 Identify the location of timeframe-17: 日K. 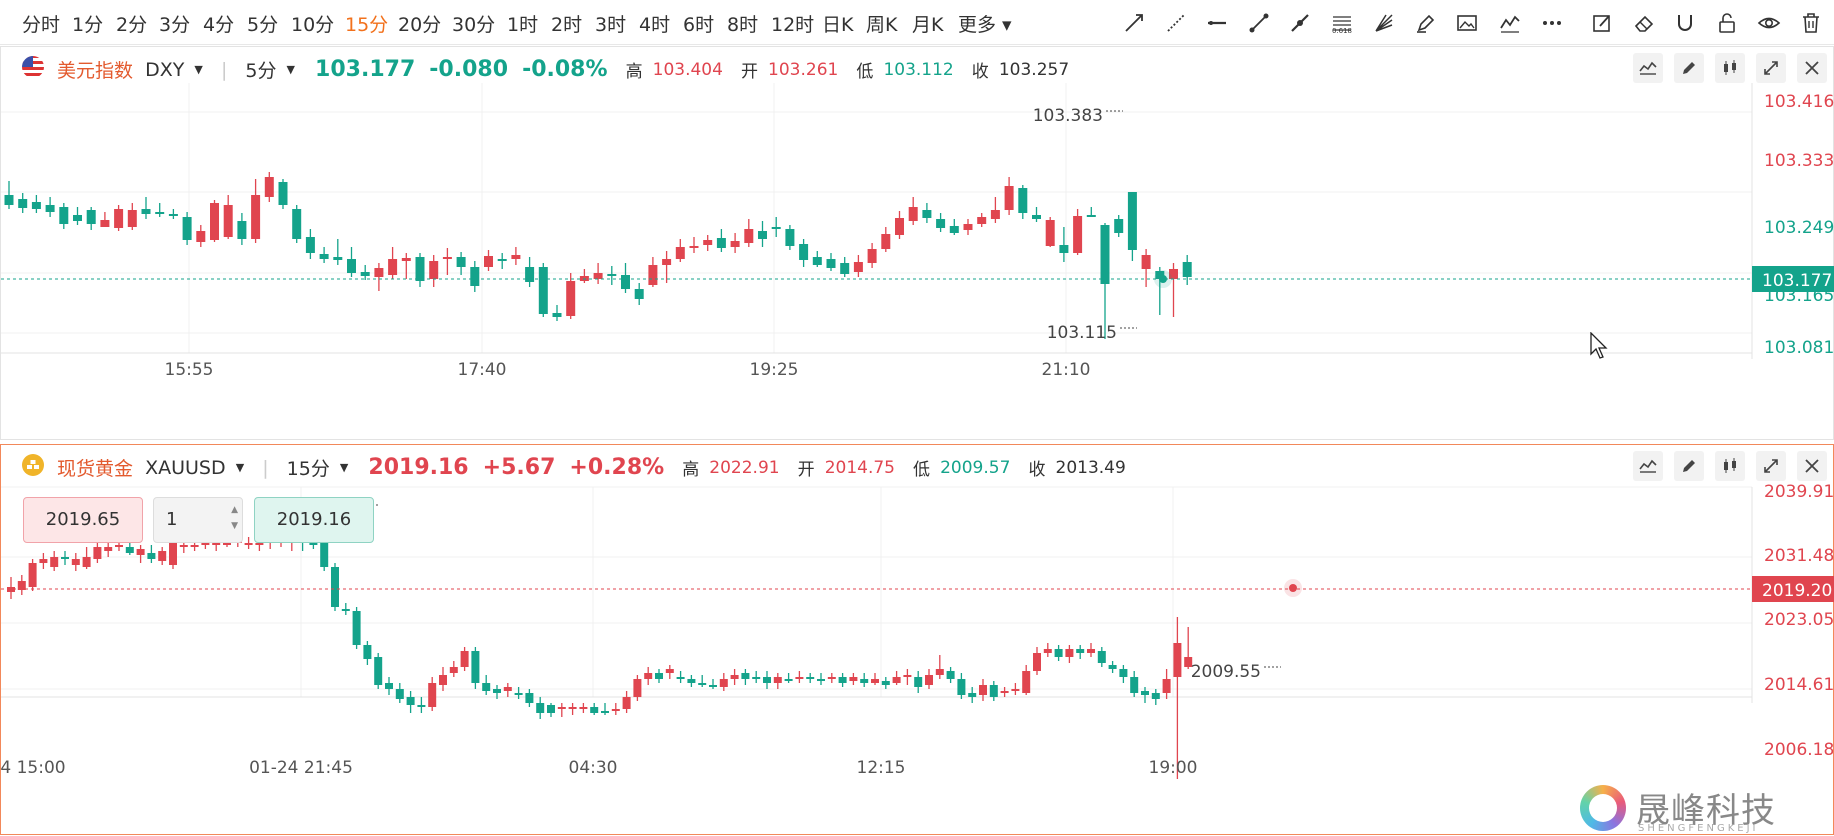
(838, 25).